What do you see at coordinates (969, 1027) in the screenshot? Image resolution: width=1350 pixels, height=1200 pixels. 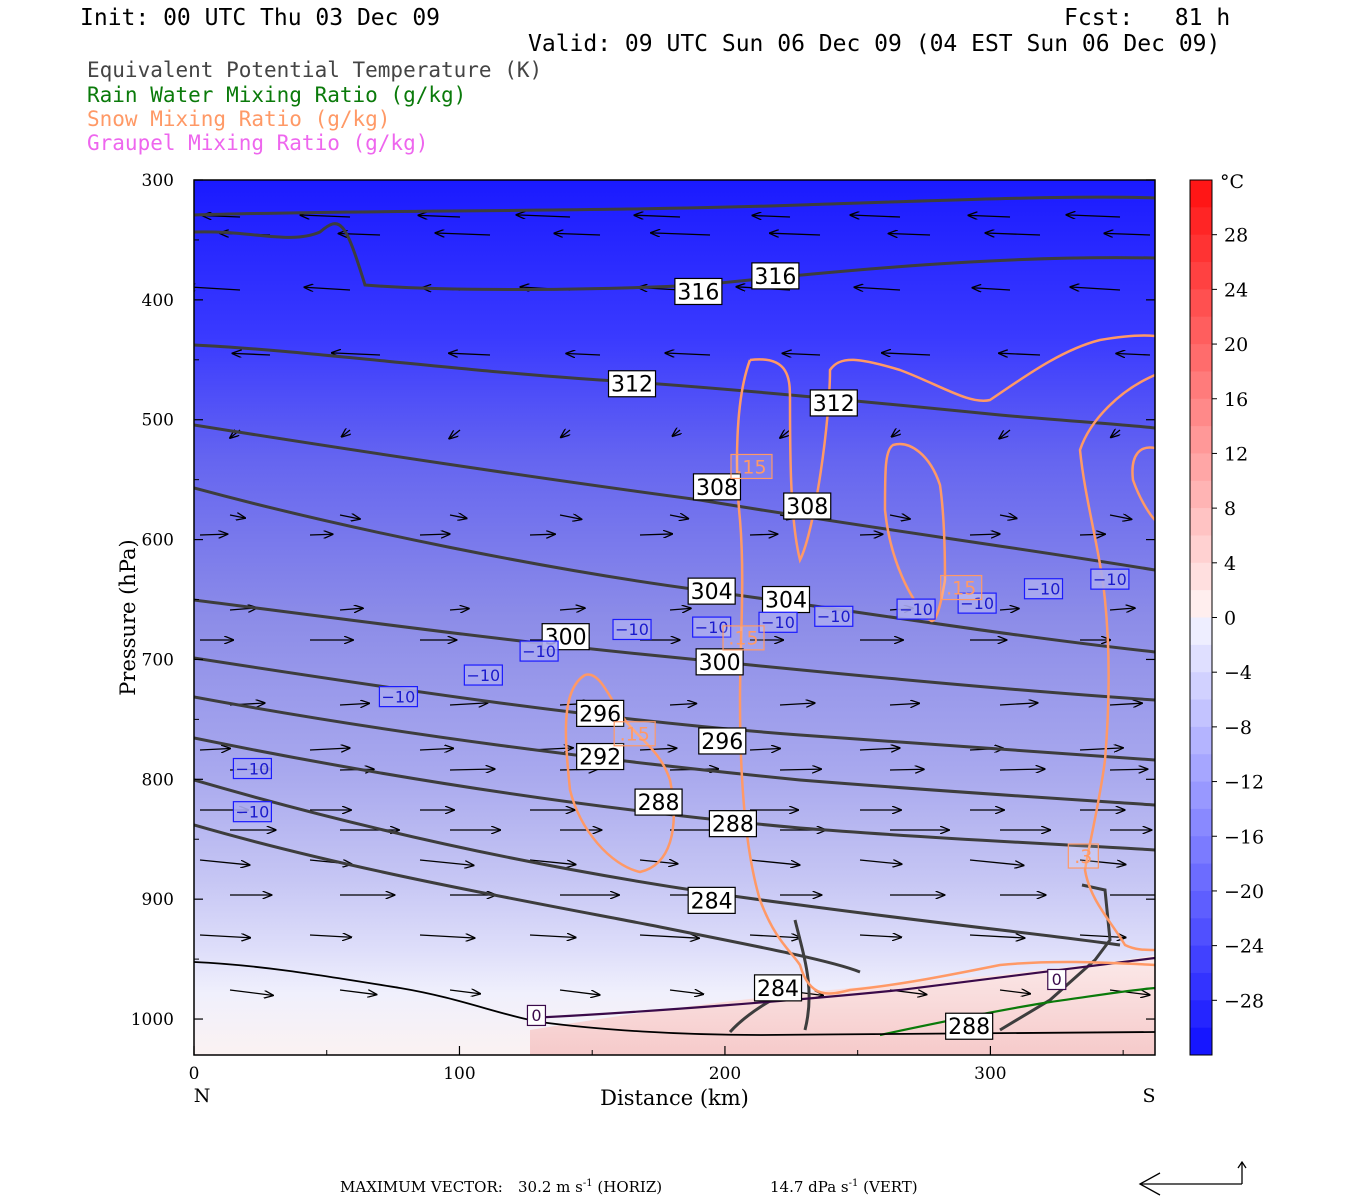 I see `theta-e-label: 288` at bounding box center [969, 1027].